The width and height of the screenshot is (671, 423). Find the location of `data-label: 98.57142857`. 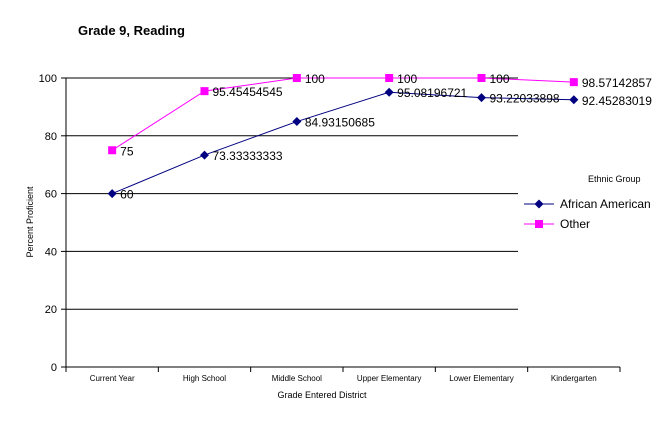

data-label: 98.57142857 is located at coordinates (617, 83).